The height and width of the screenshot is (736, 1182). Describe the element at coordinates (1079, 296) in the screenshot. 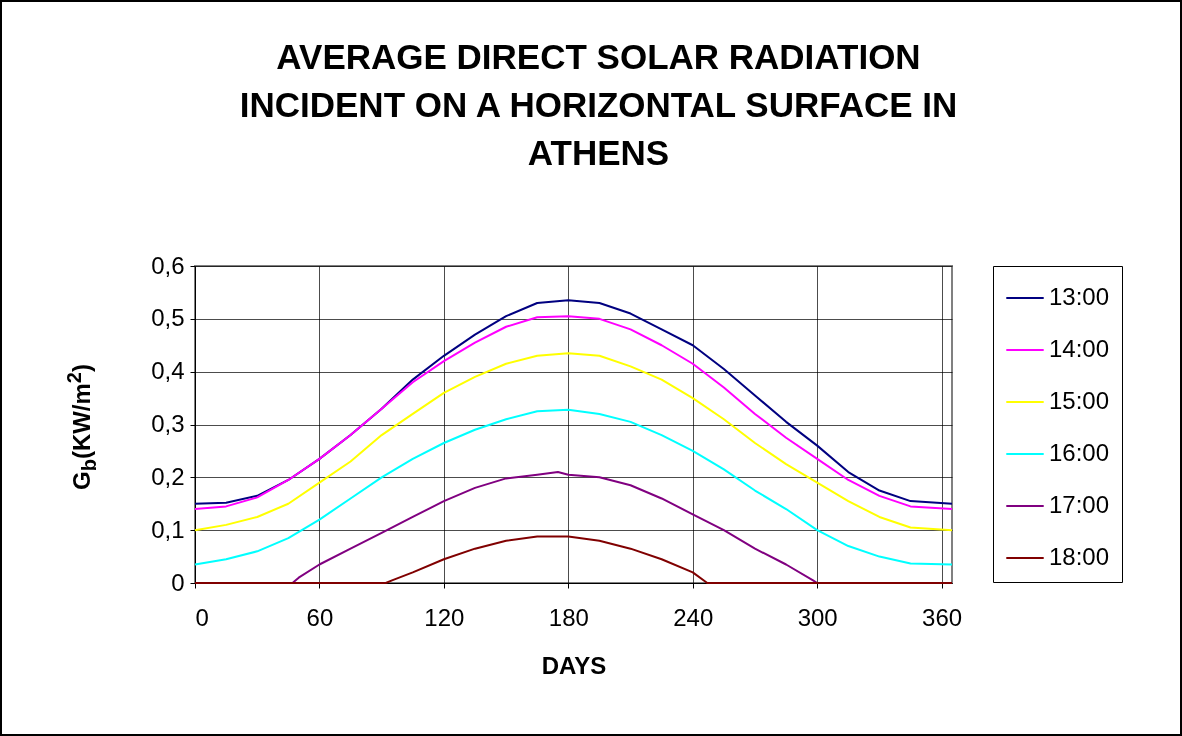

I see `legend-label: 13:00` at that location.